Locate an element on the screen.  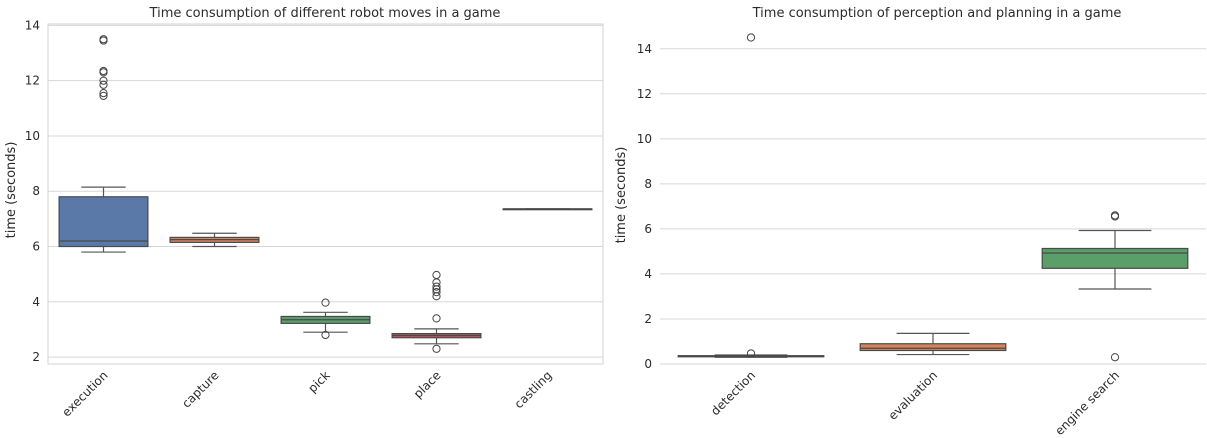
left-y-tick-label: 6 is located at coordinates (36, 247).